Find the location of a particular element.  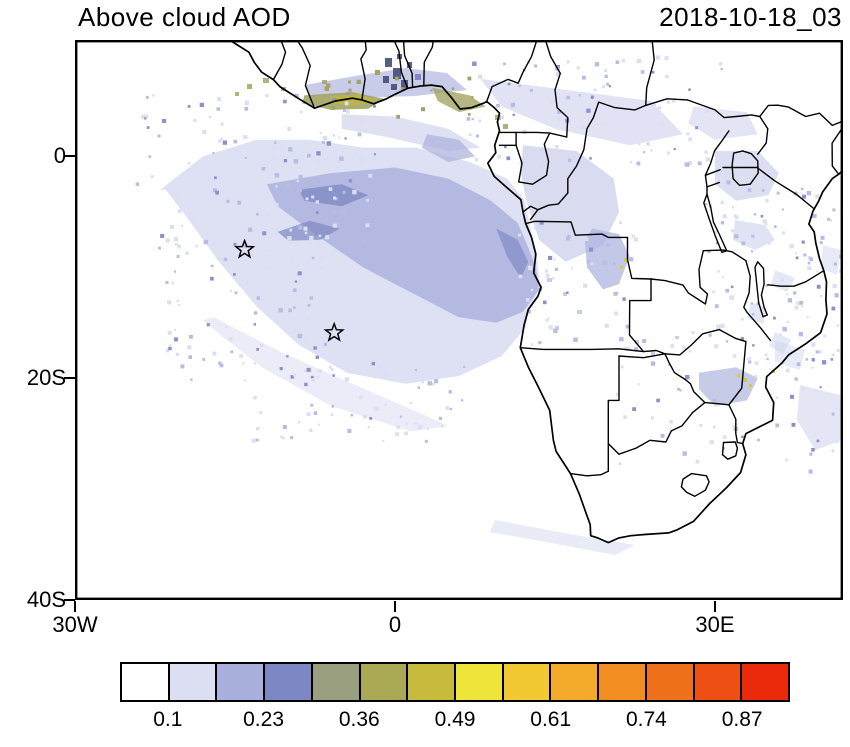

x-tick-label: 0 is located at coordinates (395, 624).